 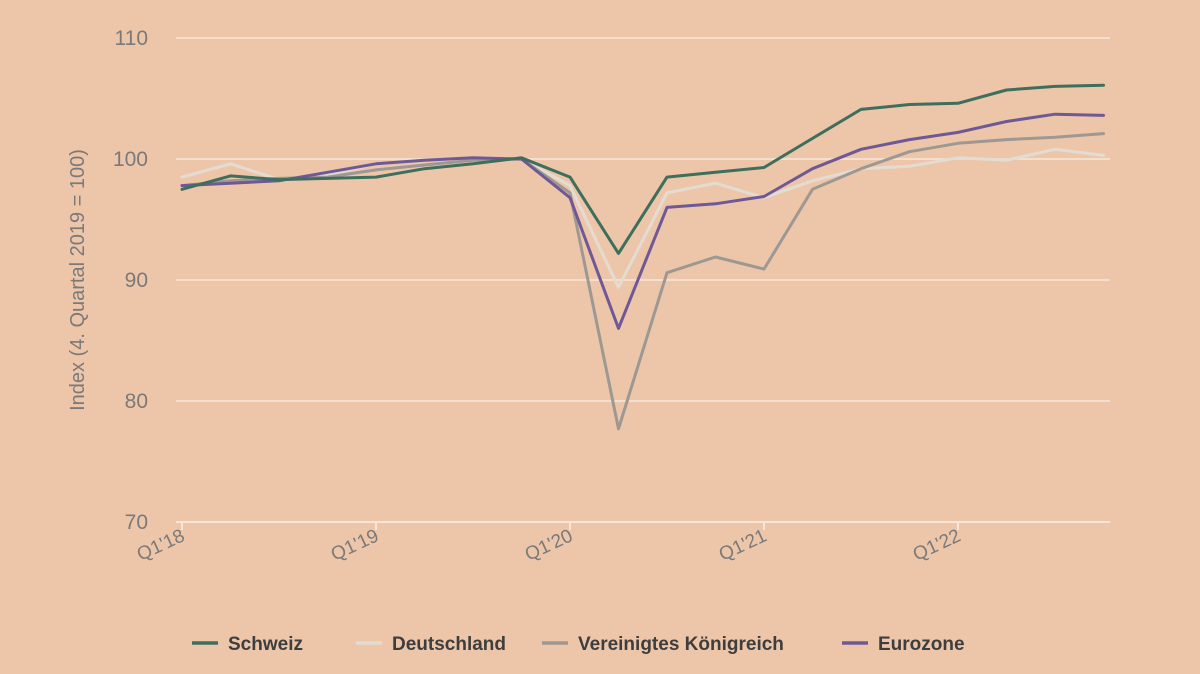 What do you see at coordinates (131, 38) in the screenshot?
I see `y-tick-label: 110` at bounding box center [131, 38].